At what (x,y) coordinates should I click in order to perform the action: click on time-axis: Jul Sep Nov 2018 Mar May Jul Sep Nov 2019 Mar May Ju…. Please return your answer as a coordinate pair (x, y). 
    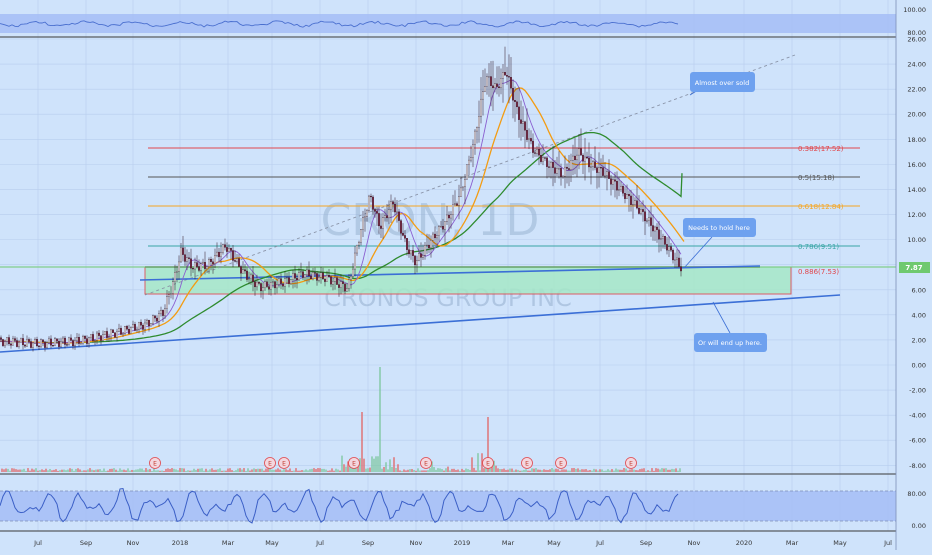
    Looking at the image, I should click on (462, 543).